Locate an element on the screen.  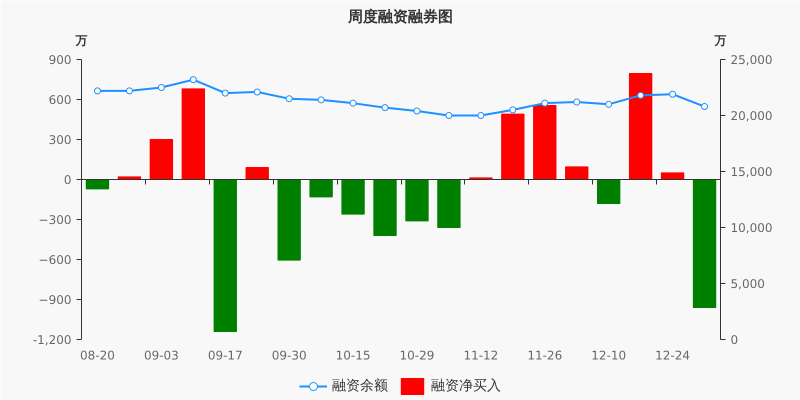
y-tick-label: −900 is located at coordinates (55, 300).